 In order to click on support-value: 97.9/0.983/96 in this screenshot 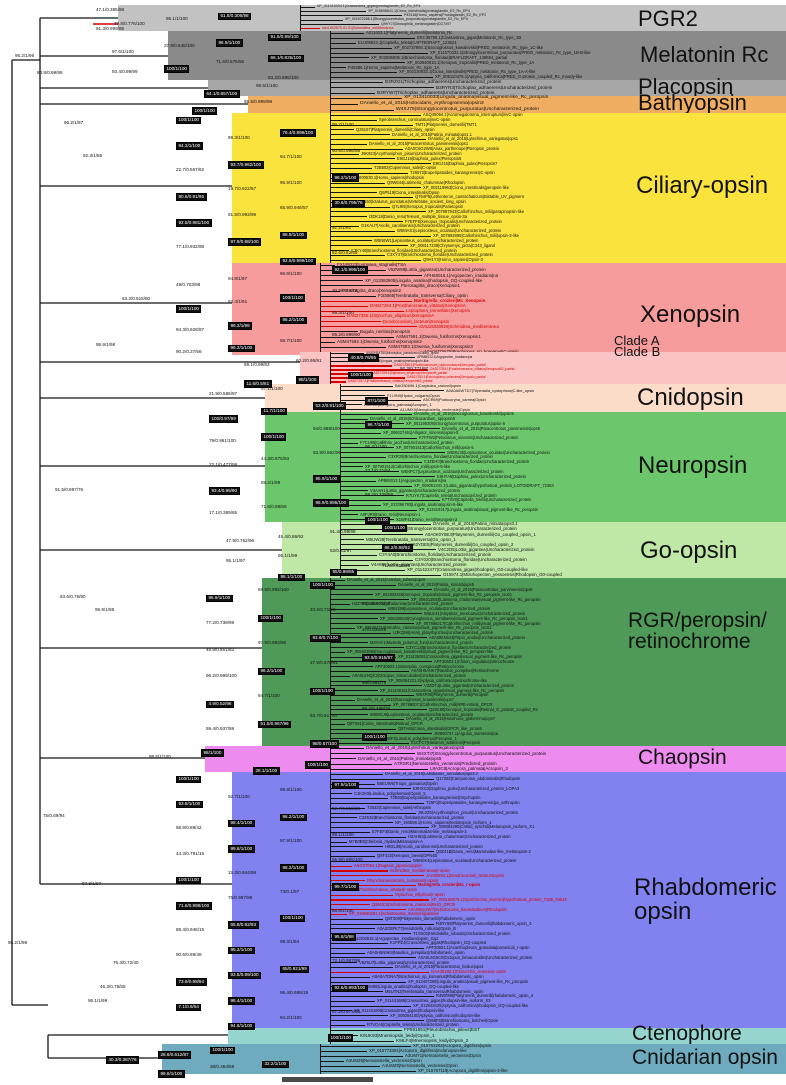, I will do `click(272, 643)`.